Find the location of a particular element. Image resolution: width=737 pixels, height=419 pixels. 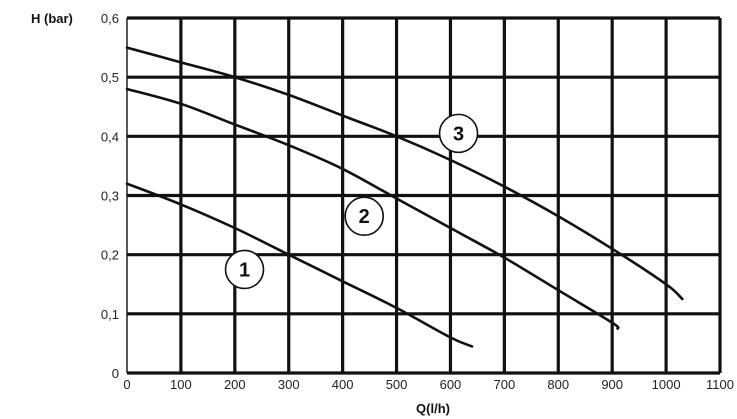

x-tick-label: 400 is located at coordinates (343, 384).